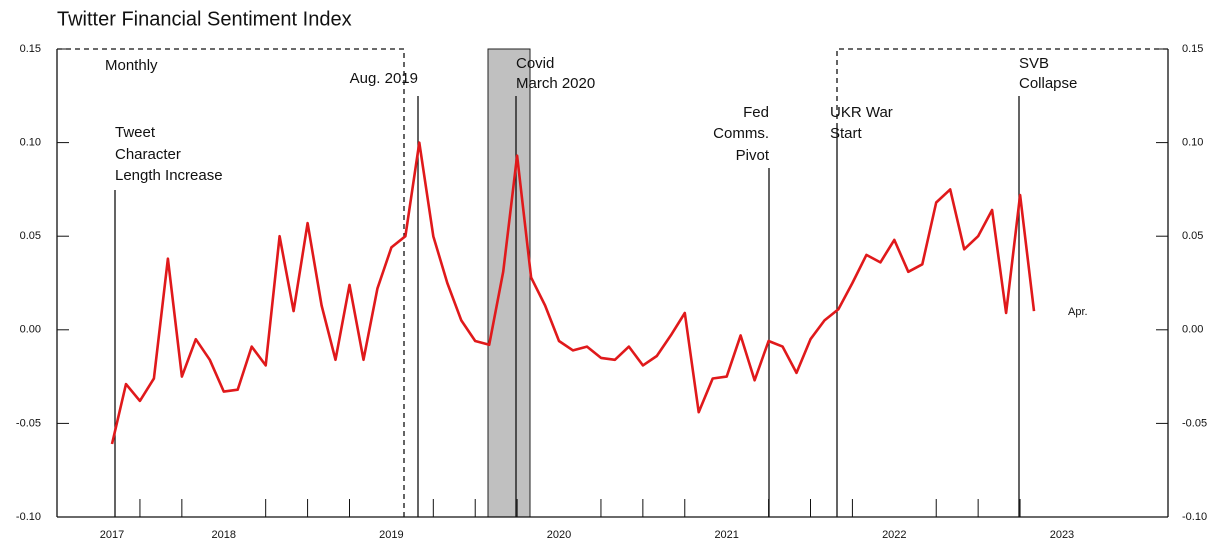 Image resolution: width=1222 pixels, height=544 pixels. What do you see at coordinates (391, 535) in the screenshot?
I see `x-tick-label: 2019` at bounding box center [391, 535].